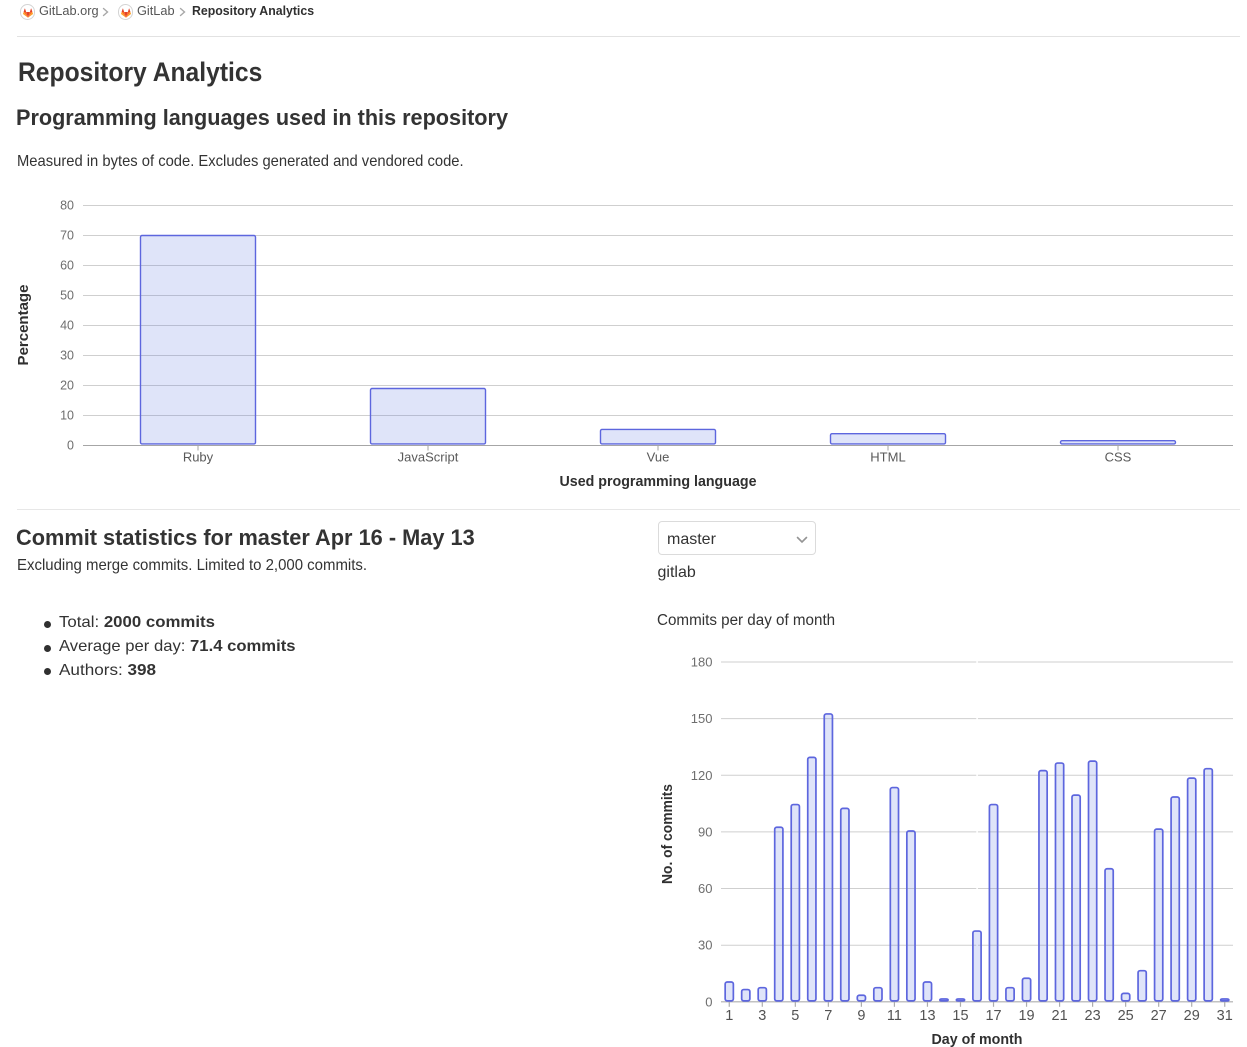  Describe the element at coordinates (67, 416) in the screenshot. I see `svg-text: 10` at that location.